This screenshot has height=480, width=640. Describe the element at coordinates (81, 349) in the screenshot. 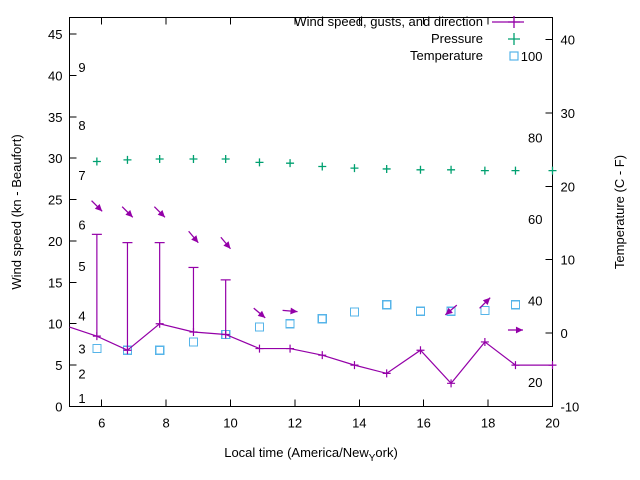

I see `beaufort-label: 3` at that location.